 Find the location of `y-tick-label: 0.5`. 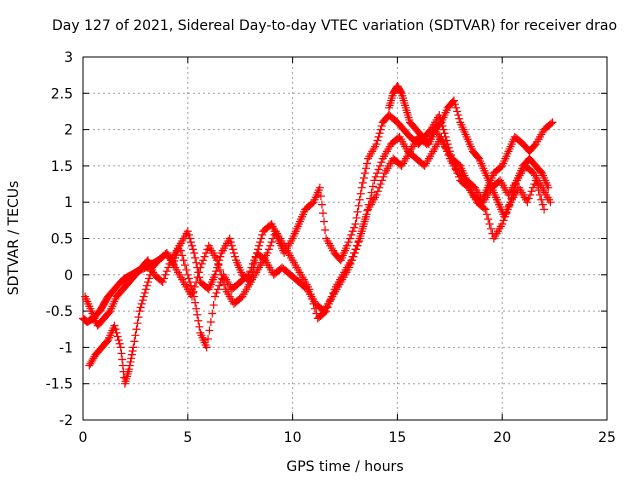

y-tick-label: 0.5 is located at coordinates (62, 240).